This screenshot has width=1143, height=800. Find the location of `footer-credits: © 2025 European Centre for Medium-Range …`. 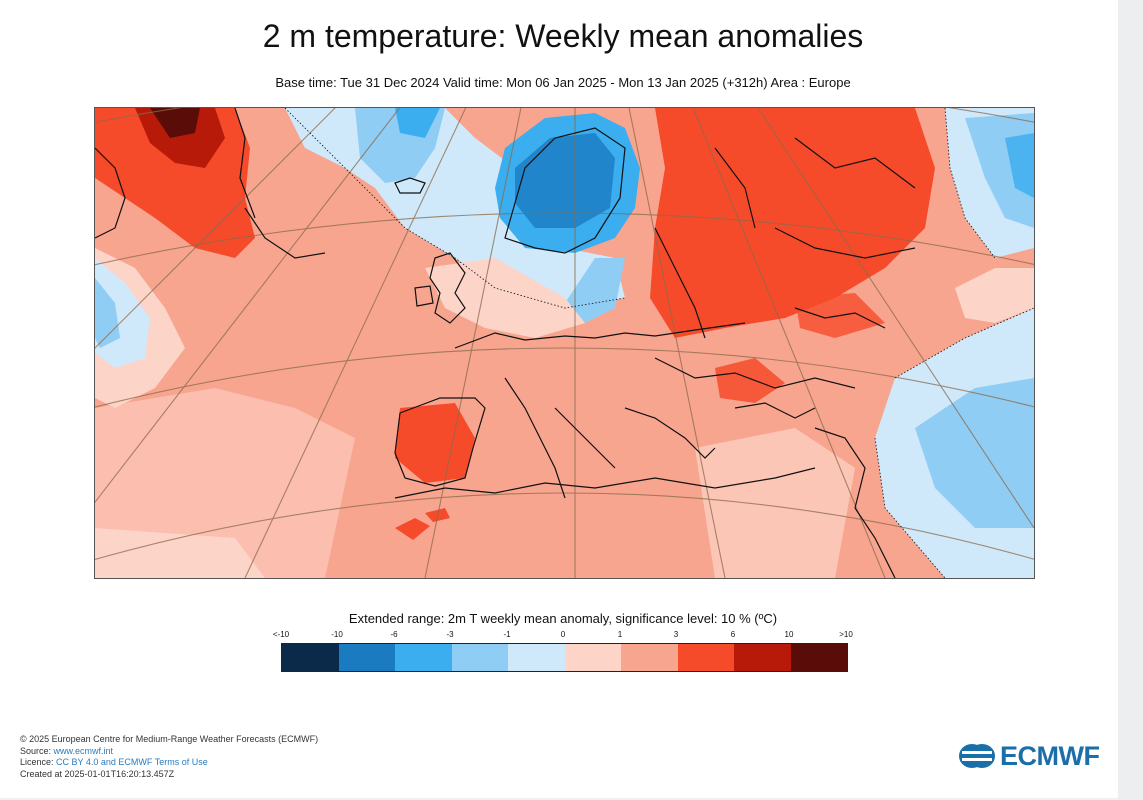

footer-credits: © 2025 European Centre for Medium-Range … is located at coordinates (169, 757).